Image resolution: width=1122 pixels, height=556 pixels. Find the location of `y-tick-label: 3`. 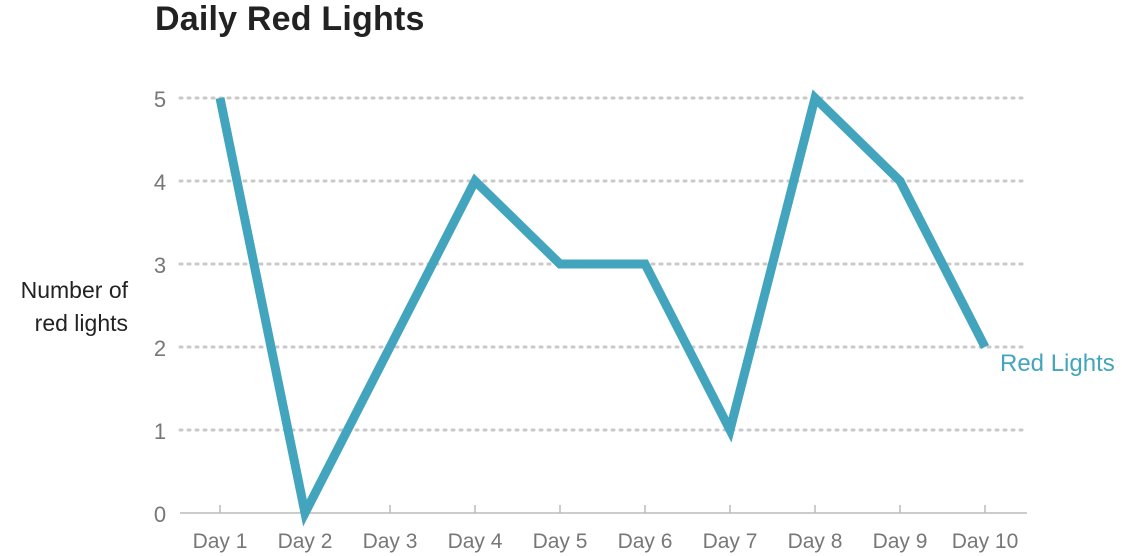

y-tick-label: 3 is located at coordinates (160, 265).